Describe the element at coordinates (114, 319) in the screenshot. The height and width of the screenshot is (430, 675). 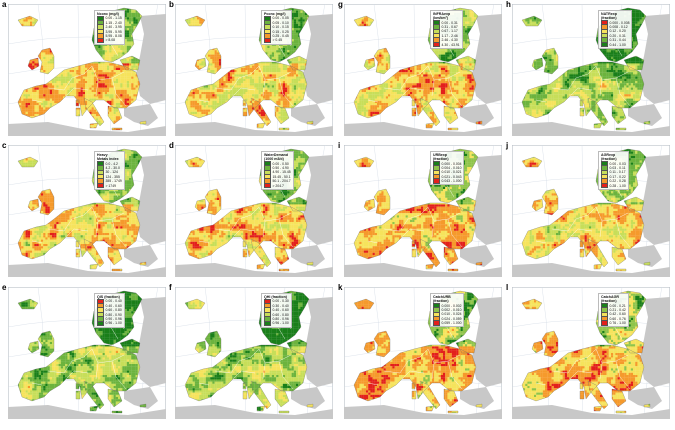
I see `legend-label: 0.90 - 0.96` at that location.